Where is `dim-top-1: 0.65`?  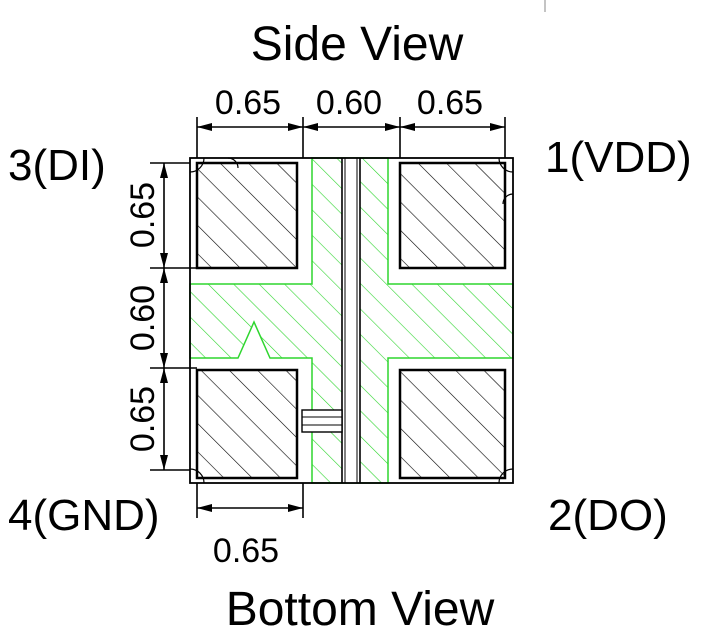 dim-top-1: 0.65 is located at coordinates (248, 103).